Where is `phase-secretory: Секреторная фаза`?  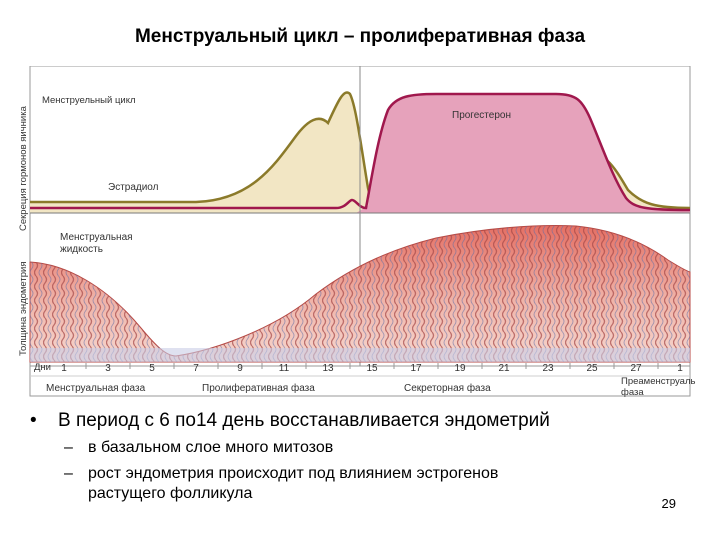
phase-secretory: Секреторная фаза is located at coordinates (447, 388).